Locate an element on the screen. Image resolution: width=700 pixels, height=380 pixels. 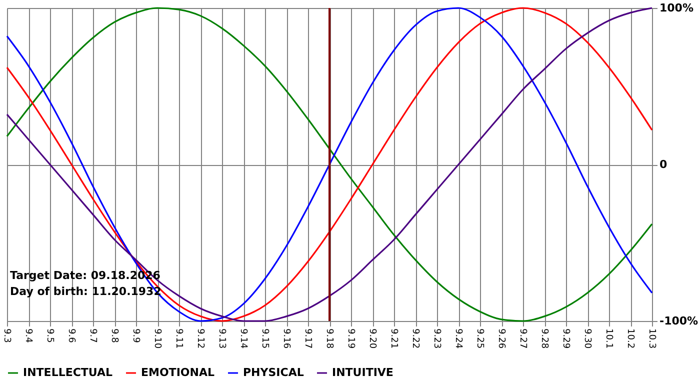
x-tick-label: 9.25 is located at coordinates (479, 338).